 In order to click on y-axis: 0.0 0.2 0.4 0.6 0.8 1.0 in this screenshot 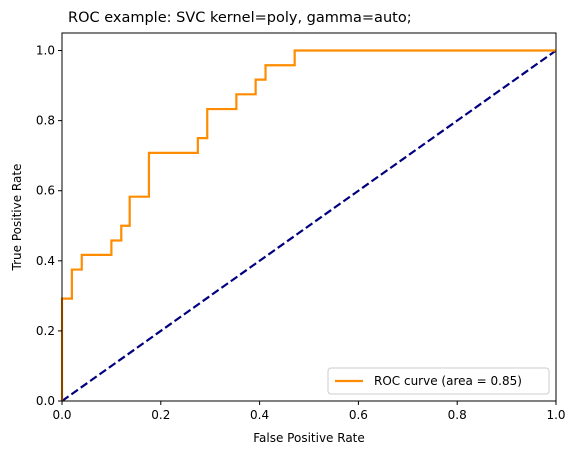, I will do `click(49, 226)`.